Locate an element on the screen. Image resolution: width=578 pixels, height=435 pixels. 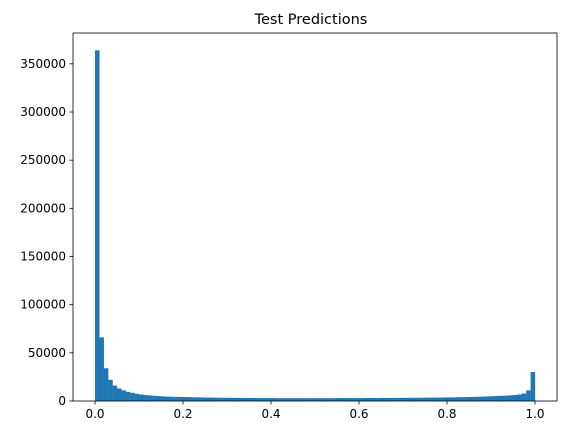
y-tick-label: 200000 is located at coordinates (43, 208).